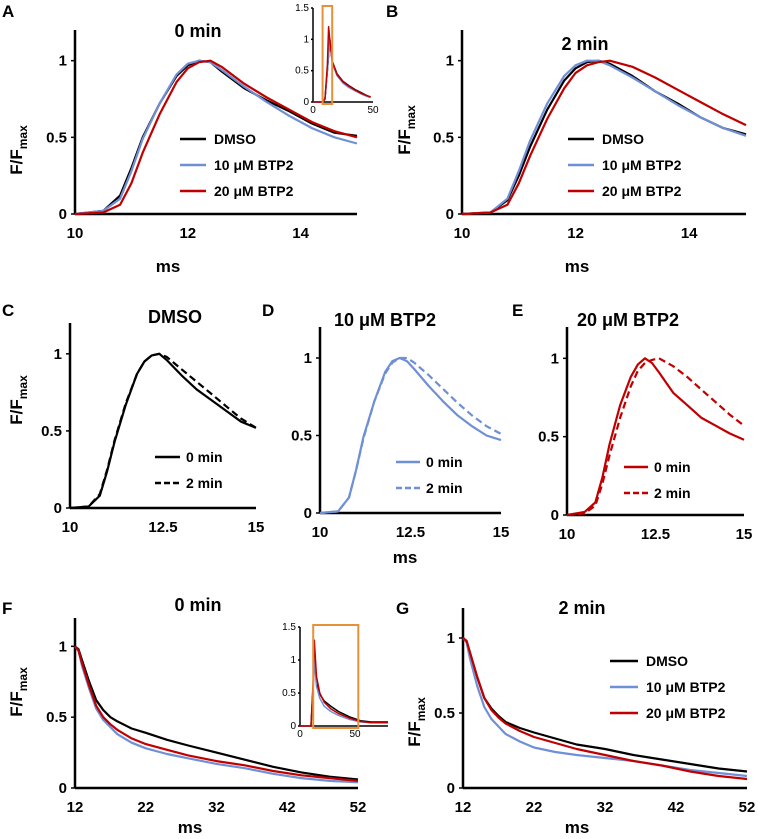 The width and height of the screenshot is (758, 839). I want to click on chart-d-xlabel: ms, so click(405, 557).